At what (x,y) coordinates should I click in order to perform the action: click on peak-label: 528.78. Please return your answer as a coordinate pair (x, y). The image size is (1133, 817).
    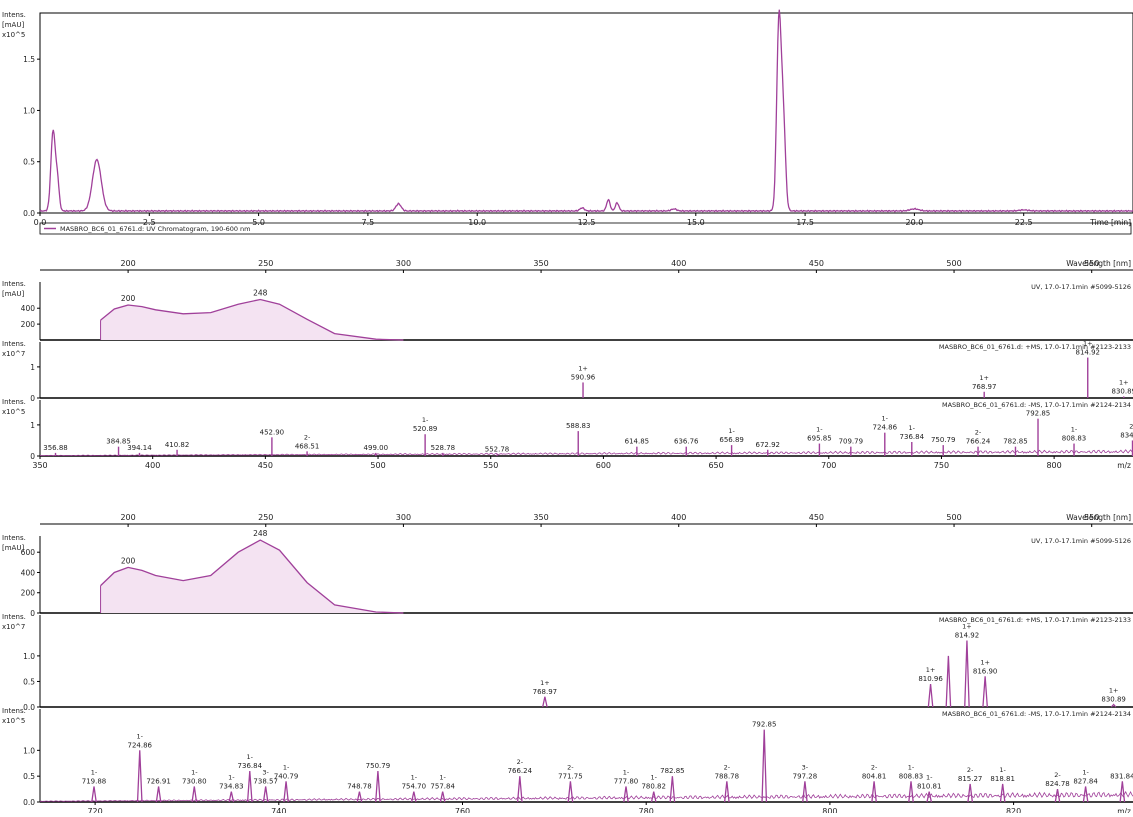
    Looking at the image, I should click on (443, 448).